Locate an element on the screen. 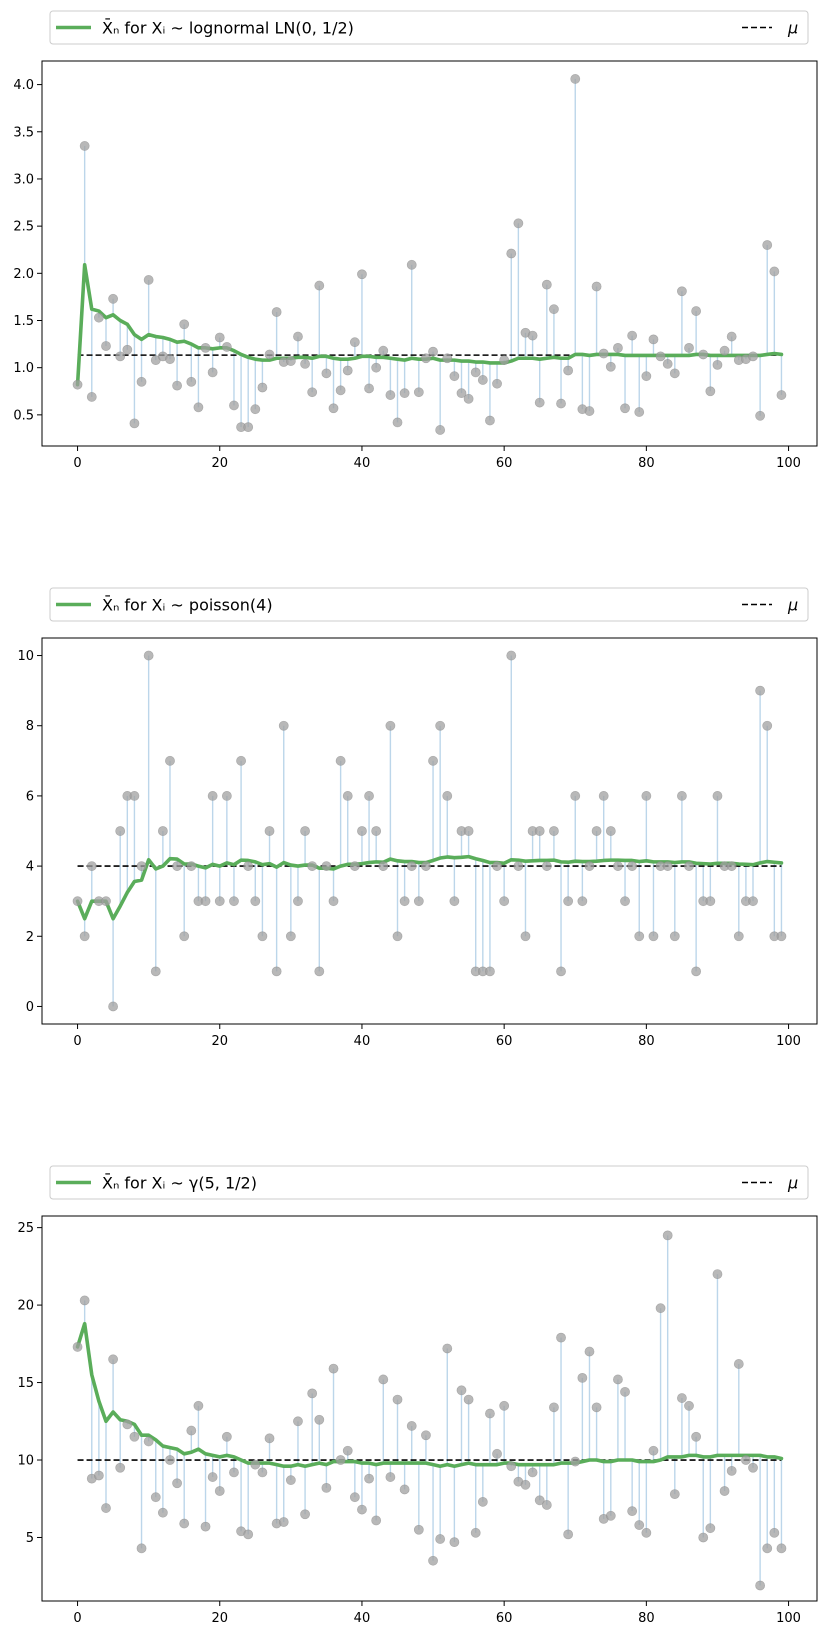 This screenshot has width=826, height=1635. legend-mu-label: μ is located at coordinates (792, 605).